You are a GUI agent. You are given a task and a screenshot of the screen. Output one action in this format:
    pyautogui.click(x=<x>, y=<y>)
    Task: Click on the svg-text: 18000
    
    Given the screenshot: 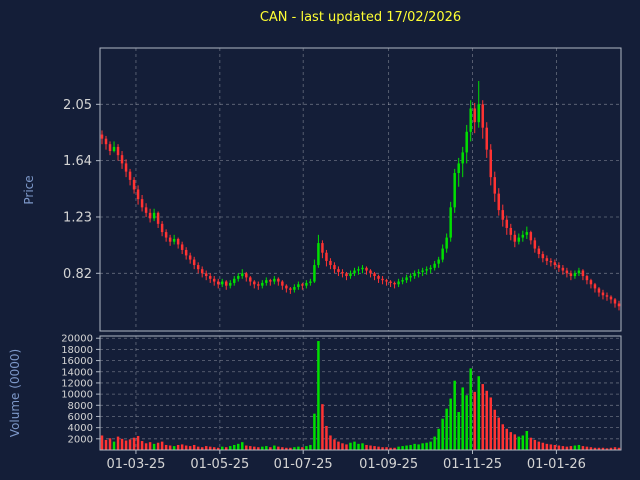 What is the action you would take?
    pyautogui.click(x=77, y=350)
    